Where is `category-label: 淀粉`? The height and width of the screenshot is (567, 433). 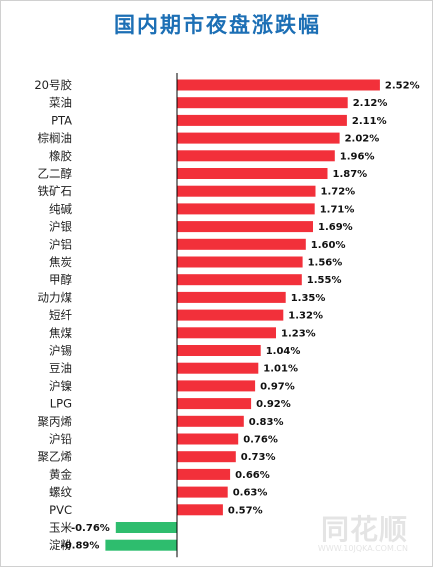 category-label: 淀粉 is located at coordinates (60, 545).